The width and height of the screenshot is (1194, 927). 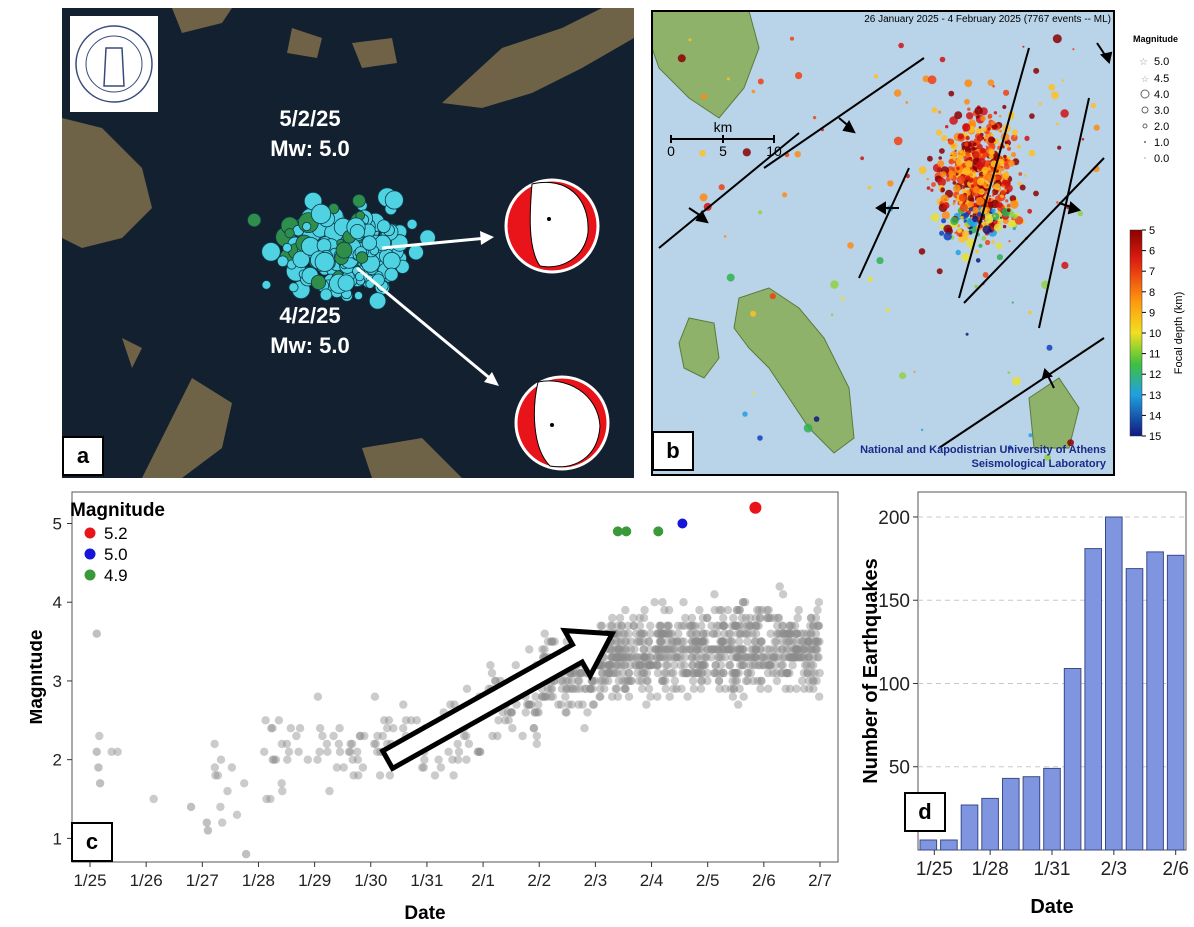 I want to click on x-tick-label: 2/3, so click(x=596, y=880).